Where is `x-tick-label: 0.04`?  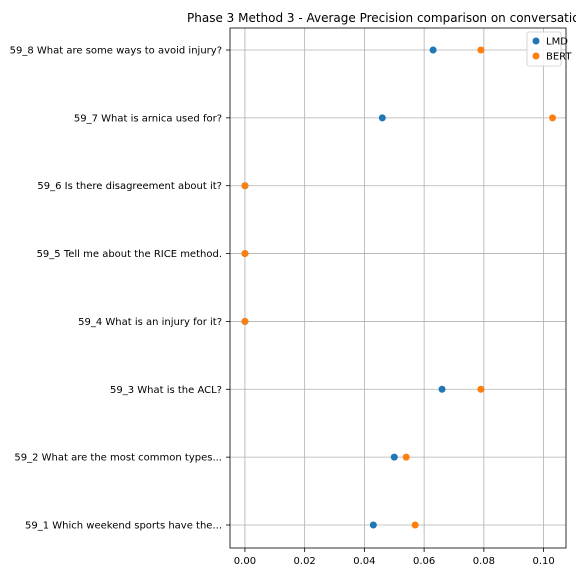
x-tick-label: 0.04 is located at coordinates (364, 561).